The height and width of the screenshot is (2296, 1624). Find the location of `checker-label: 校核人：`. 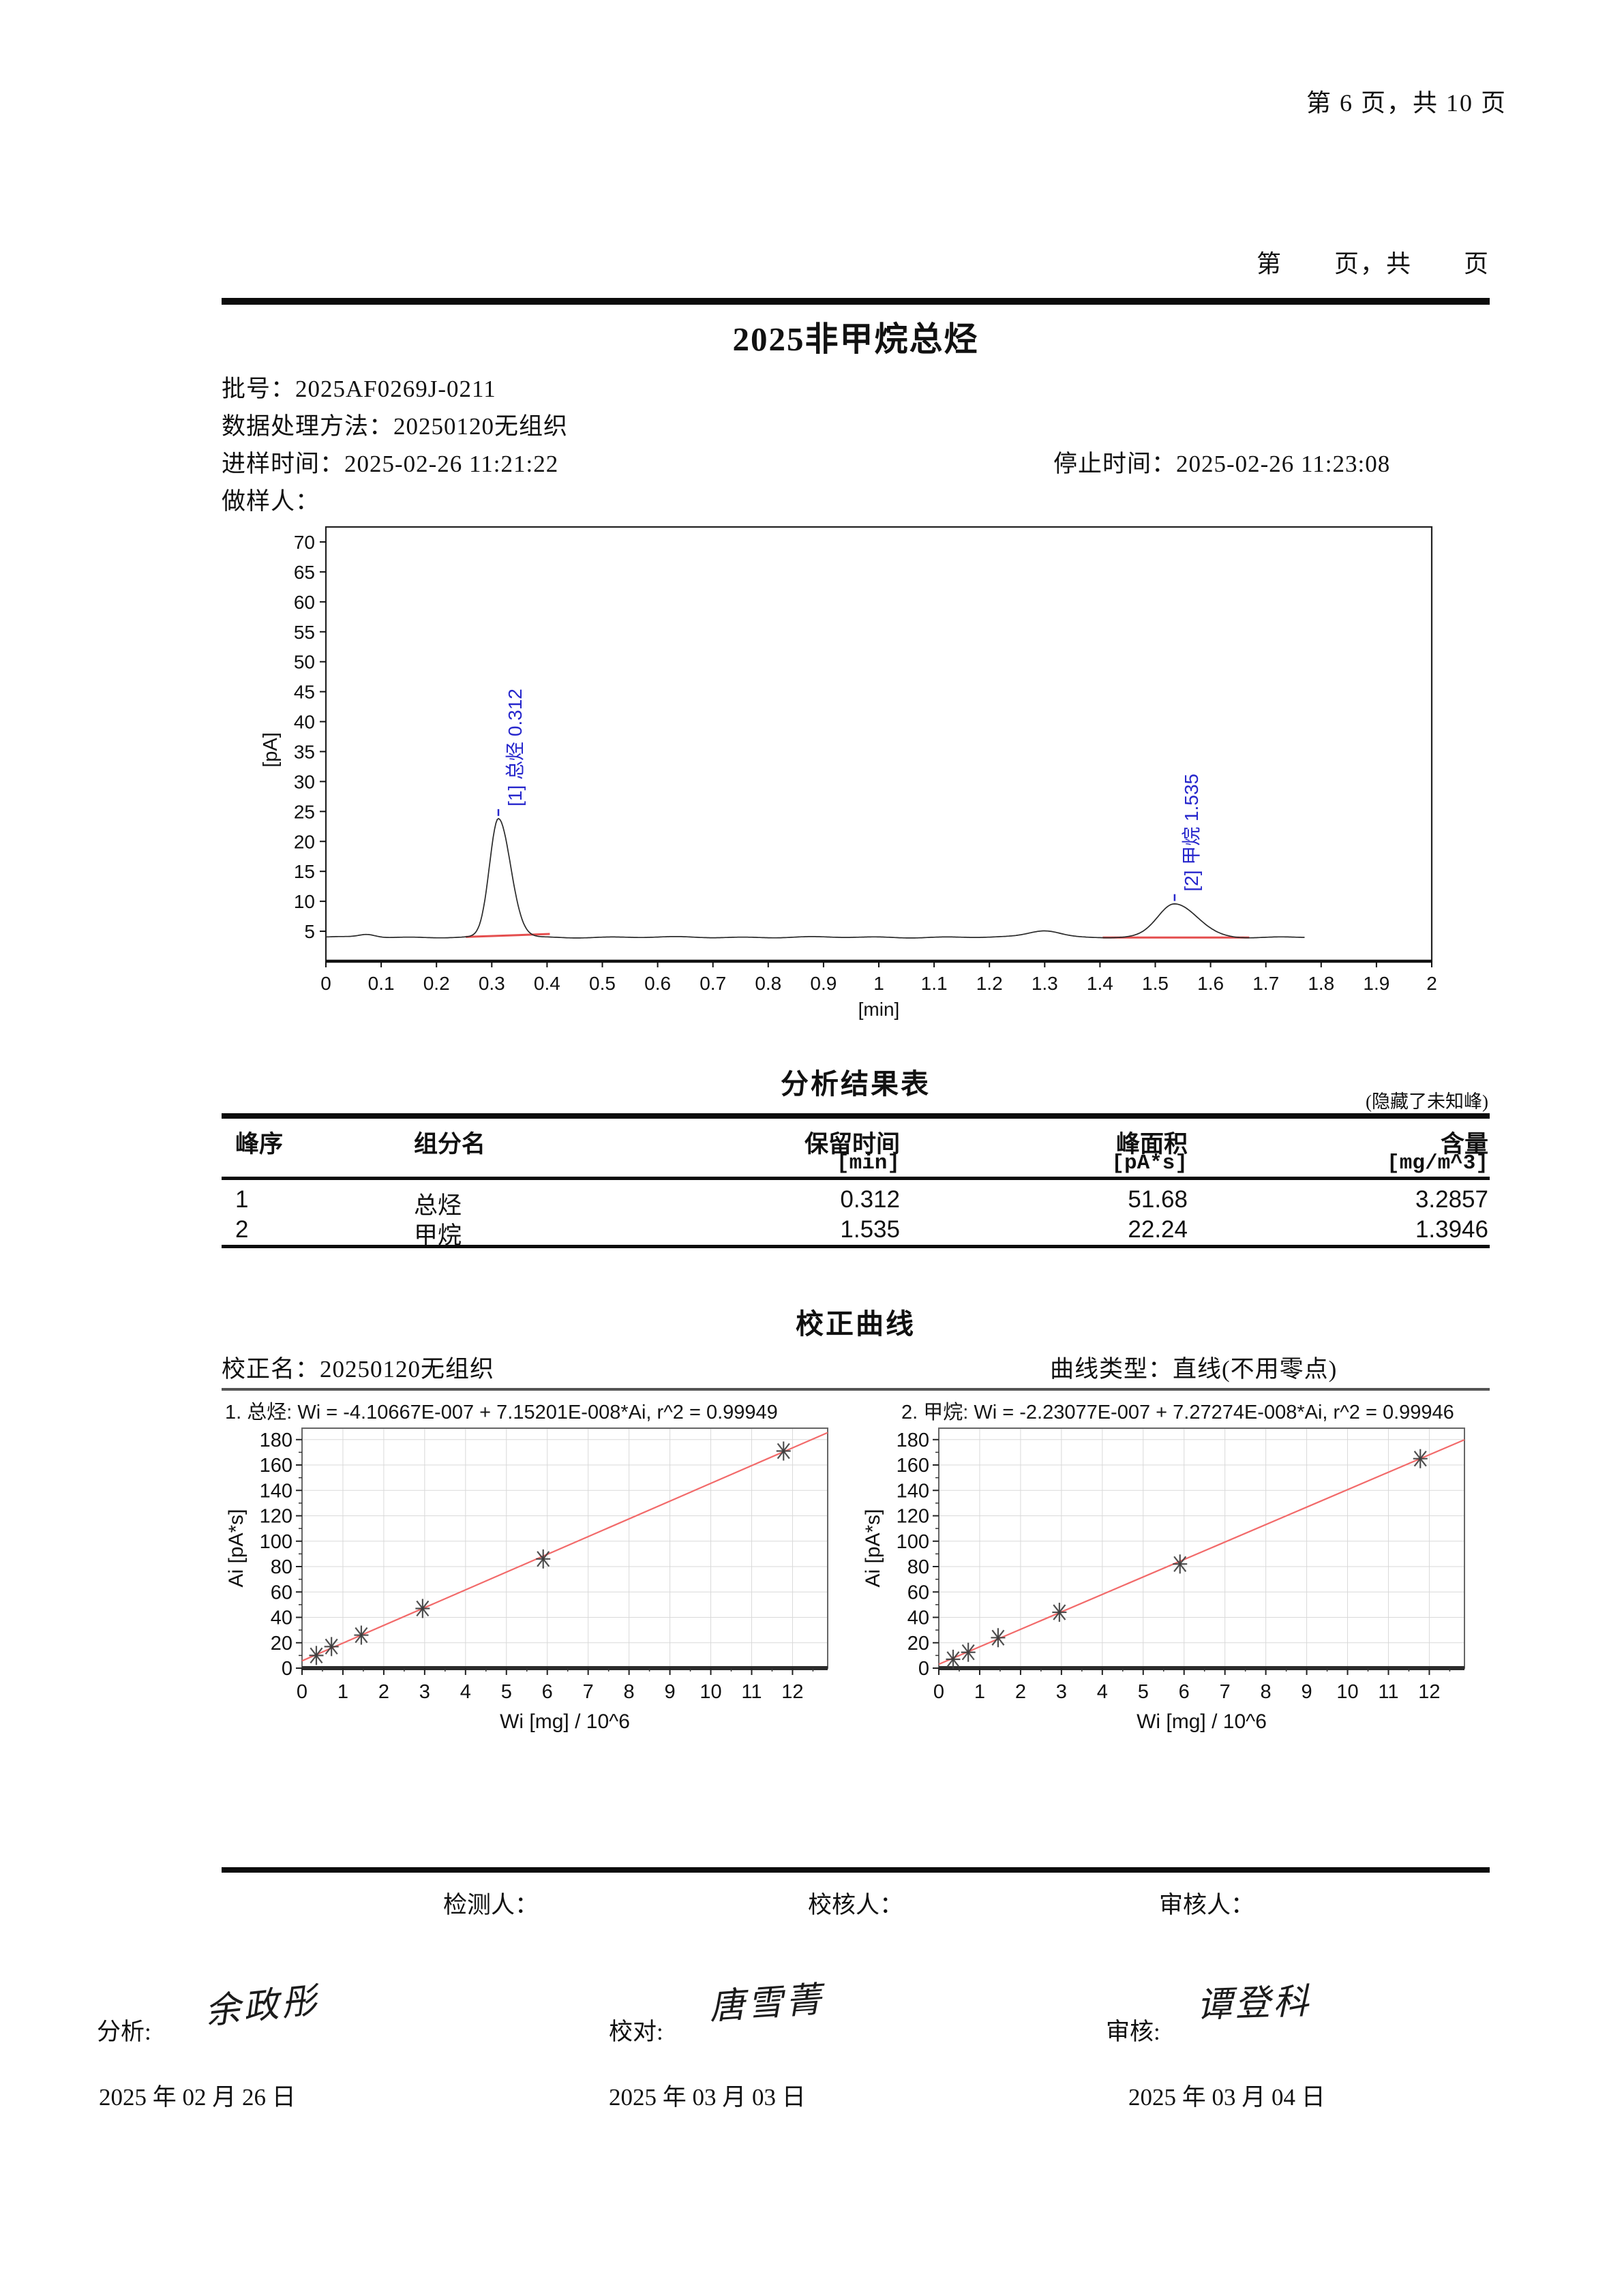

checker-label: 校核人： is located at coordinates (856, 1905).